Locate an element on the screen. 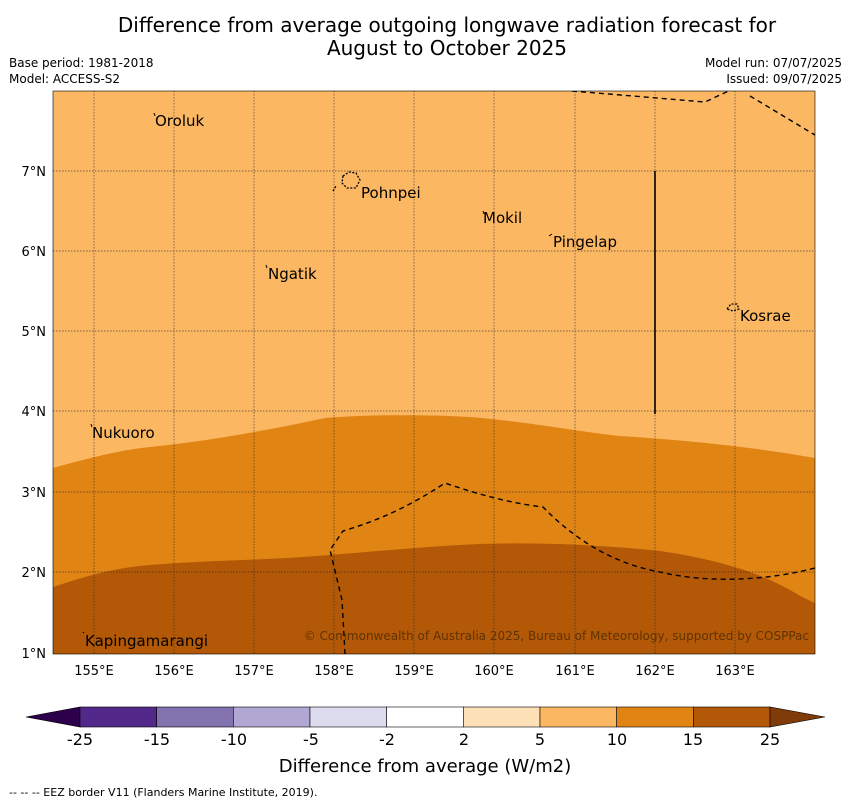 The height and width of the screenshot is (804, 850). place-label: Pohnpei is located at coordinates (391, 193).